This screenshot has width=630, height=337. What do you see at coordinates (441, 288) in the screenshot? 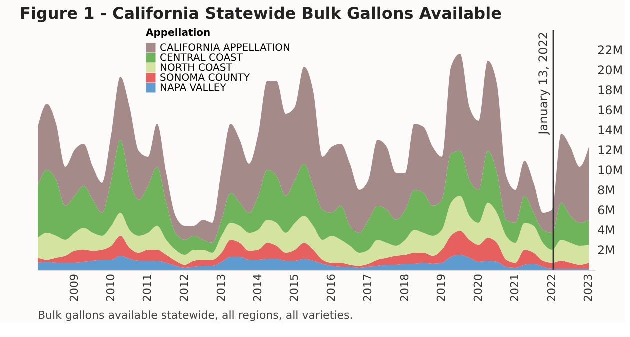
I see `x-tick-label: 2019` at bounding box center [441, 288].